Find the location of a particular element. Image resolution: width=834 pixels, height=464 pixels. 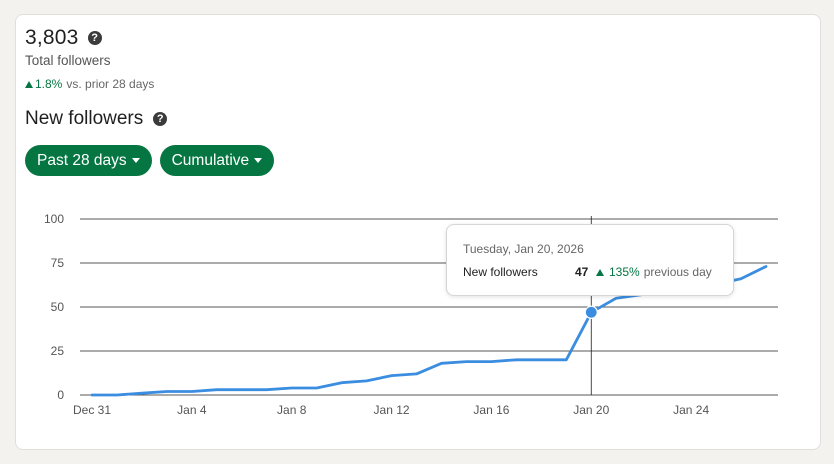

total-followers-value: 3,803 is located at coordinates (52, 37).